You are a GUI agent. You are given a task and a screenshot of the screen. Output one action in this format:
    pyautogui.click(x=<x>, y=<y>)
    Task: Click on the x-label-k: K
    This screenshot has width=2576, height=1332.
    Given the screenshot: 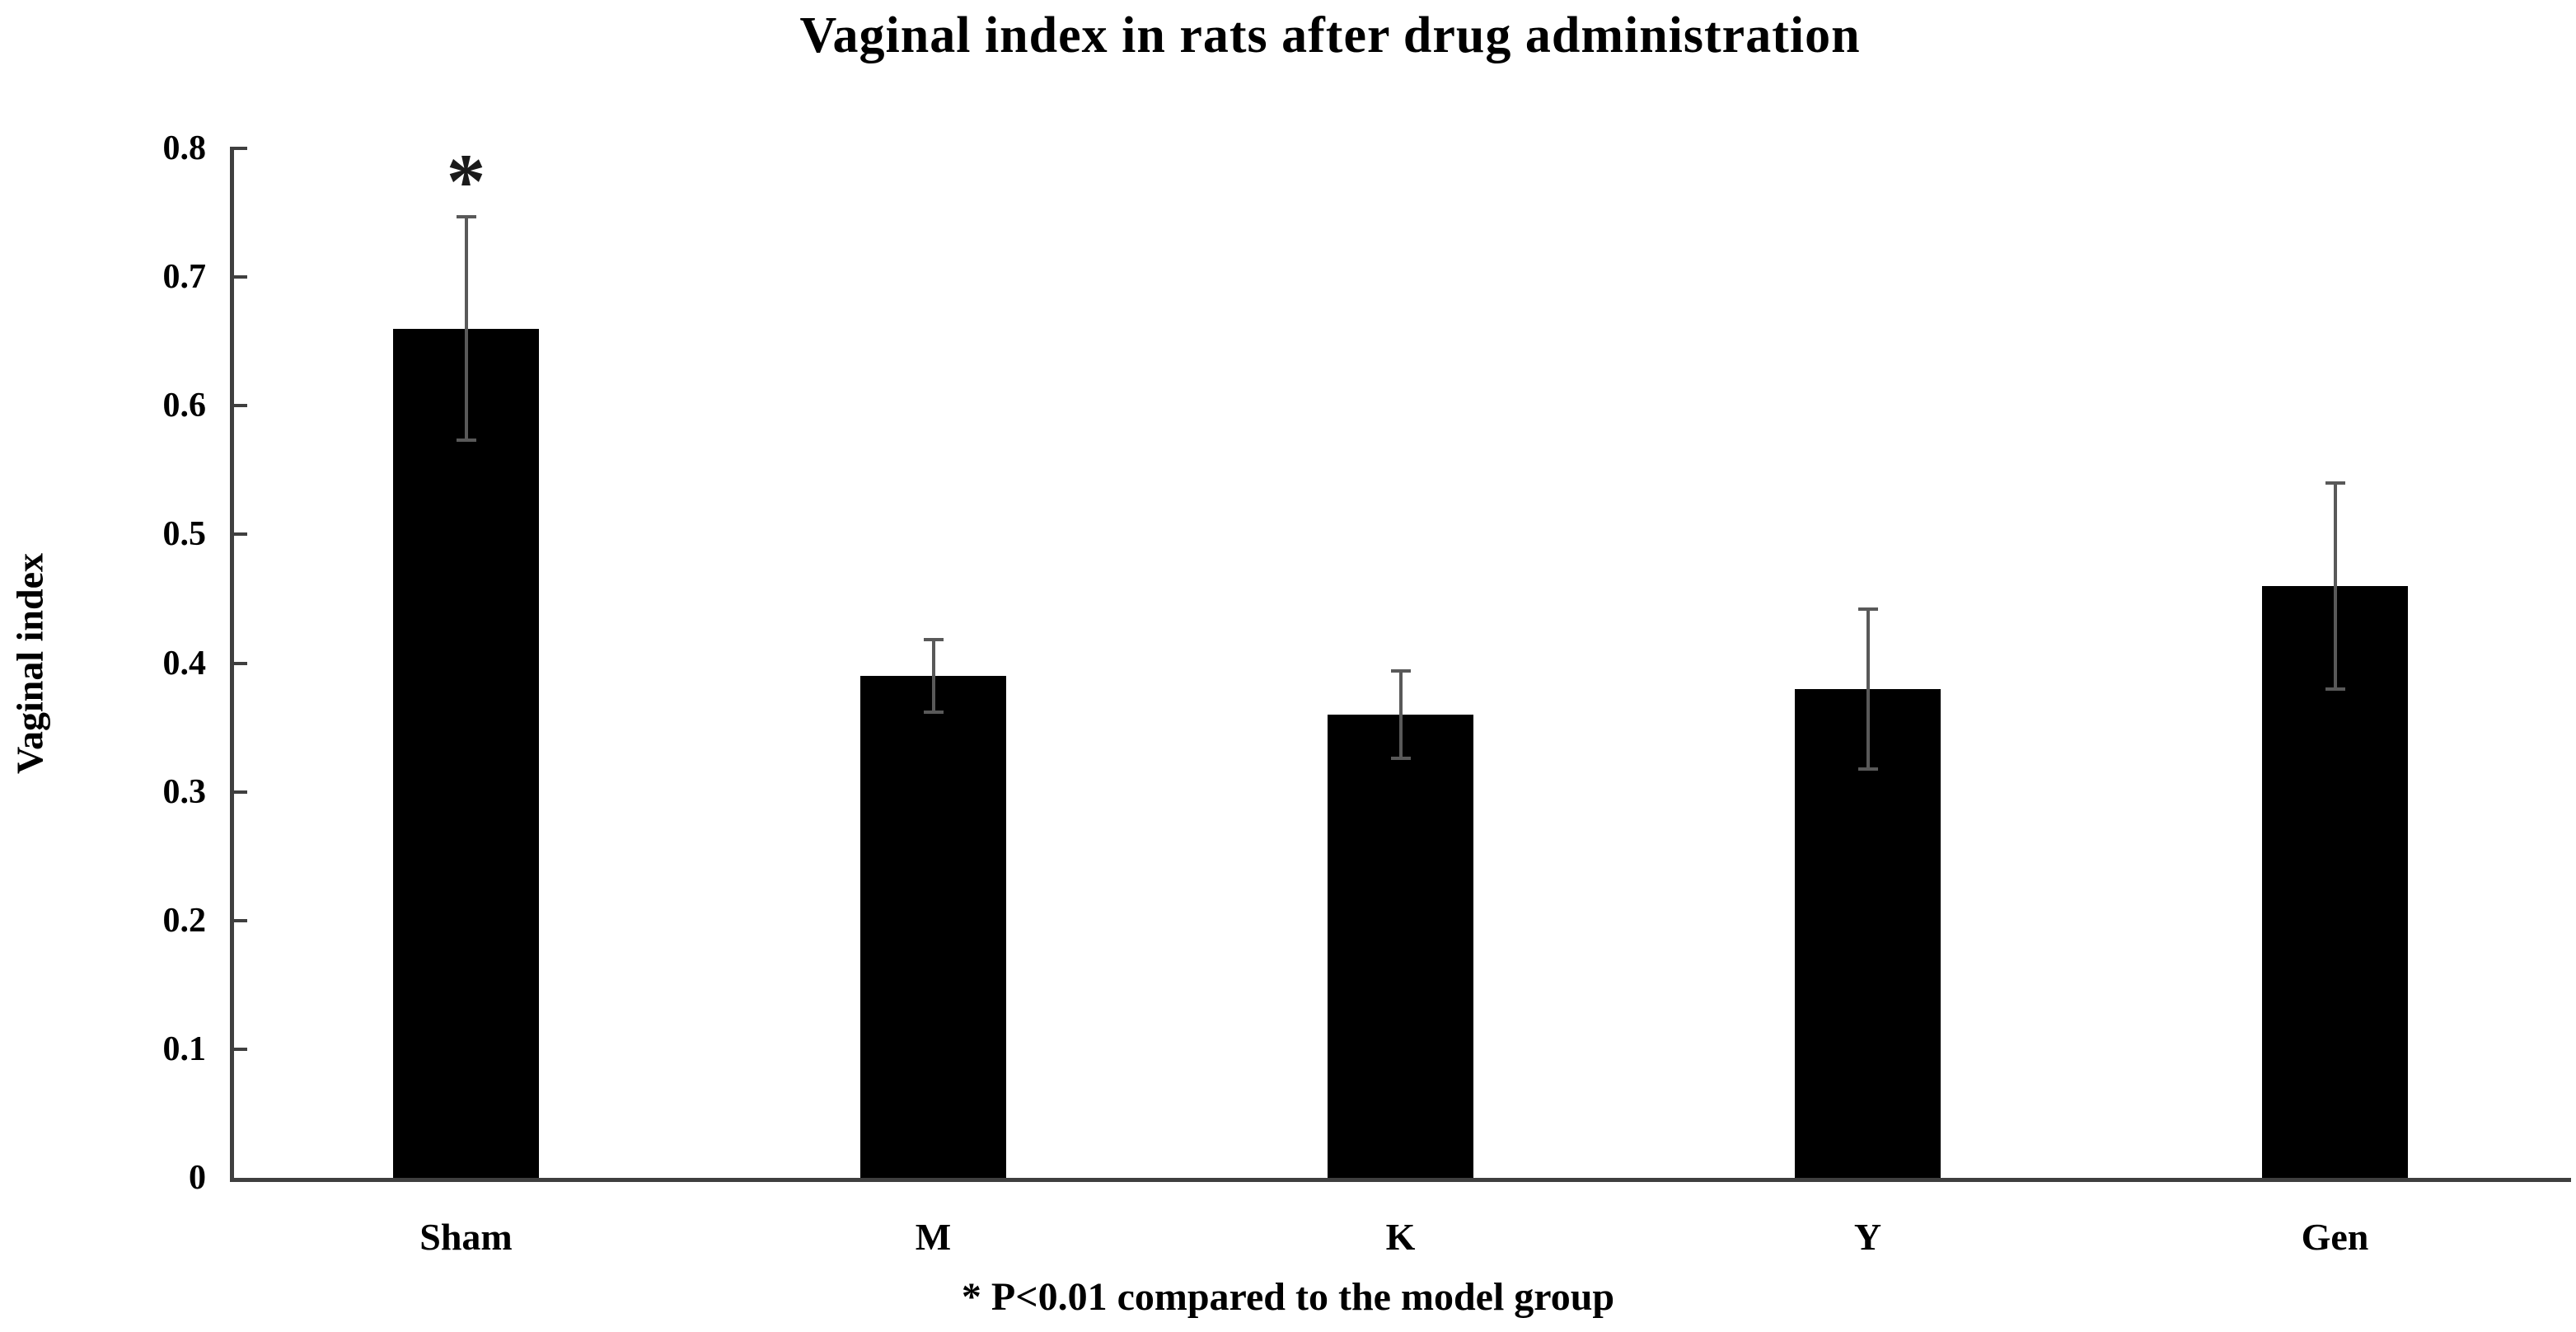 What is the action you would take?
    pyautogui.click(x=1400, y=1237)
    